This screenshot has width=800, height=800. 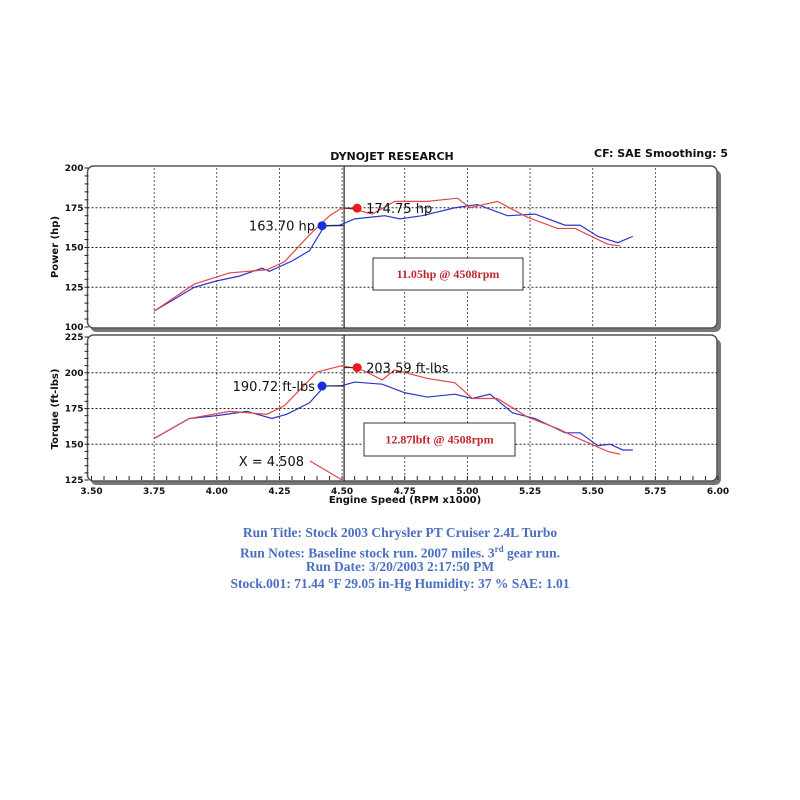 What do you see at coordinates (400, 566) in the screenshot?
I see `run-date: Run Date: 3/20/2003 2:17:50 PM` at bounding box center [400, 566].